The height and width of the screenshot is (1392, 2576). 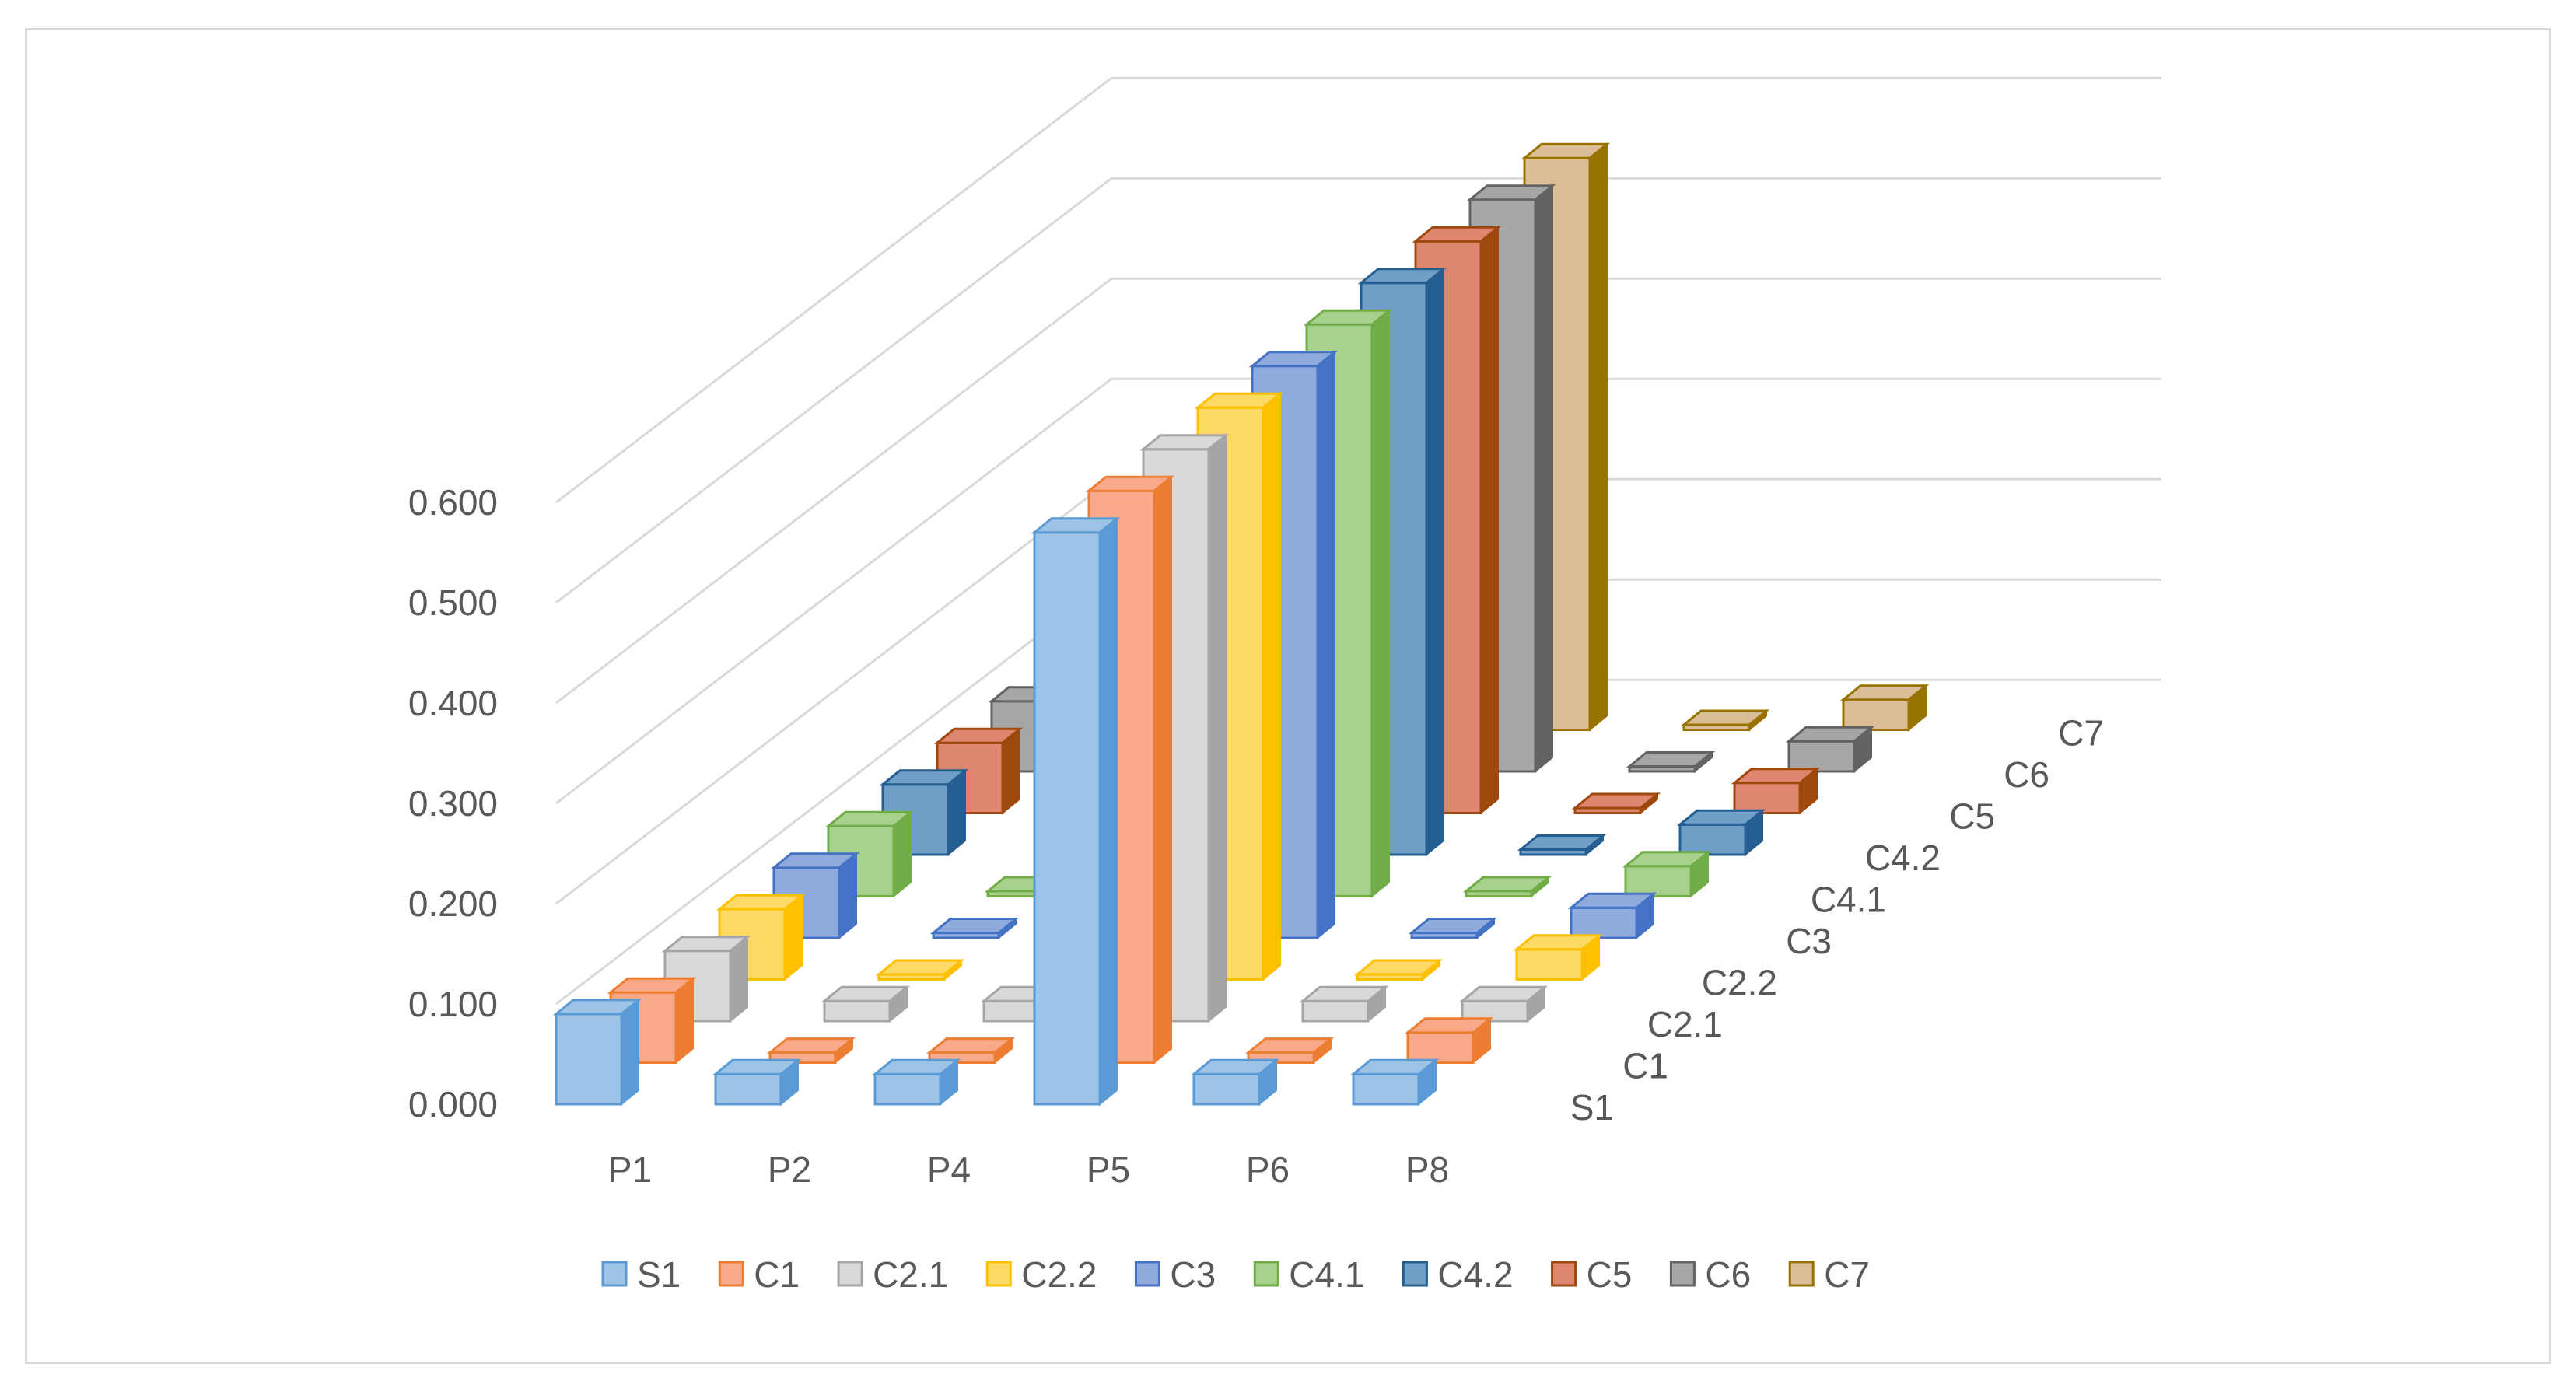 I want to click on series-depth-label: C1, so click(x=1645, y=1066).